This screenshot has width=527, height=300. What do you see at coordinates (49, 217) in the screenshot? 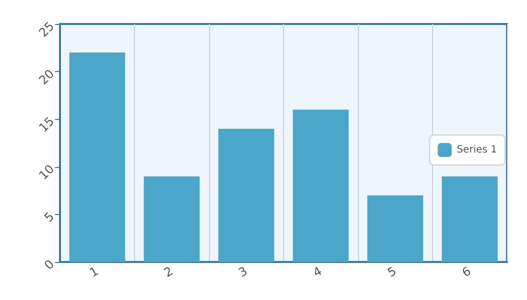
I see `y-tick-label: 5` at bounding box center [49, 217].